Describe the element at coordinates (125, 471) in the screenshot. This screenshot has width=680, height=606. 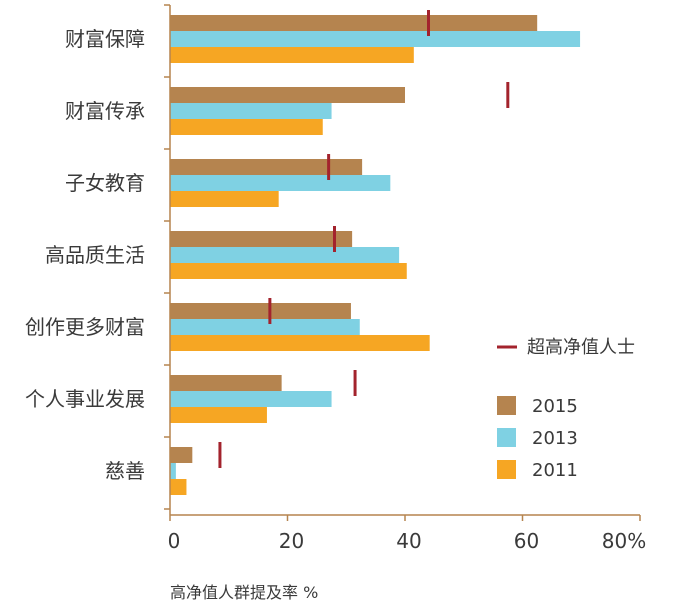
I see `category-label-6: 慈善` at that location.